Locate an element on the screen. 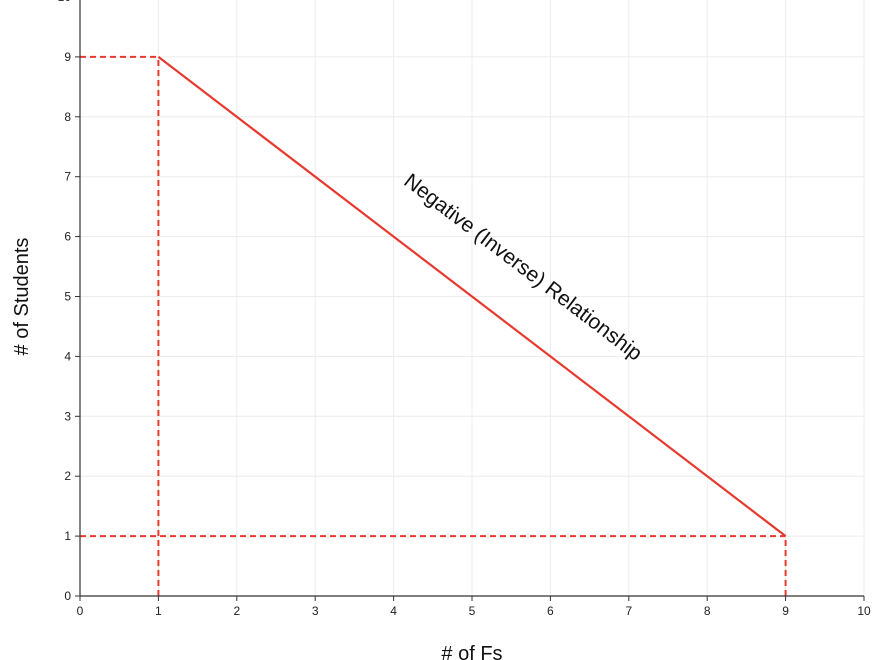 The image size is (880, 660). x-tick-label-1: 1 is located at coordinates (158, 611).